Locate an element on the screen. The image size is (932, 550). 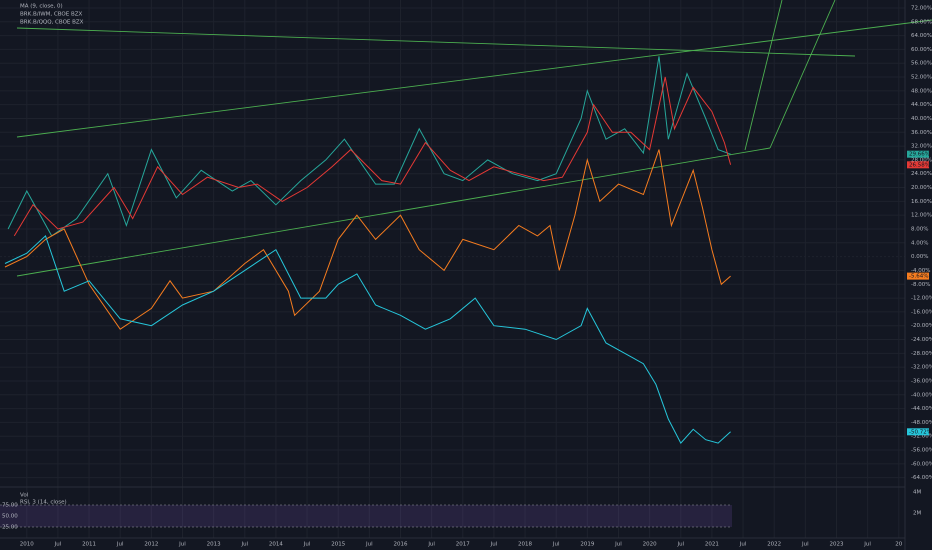
y-tick-label: 64.00% is located at coordinates (921, 36).